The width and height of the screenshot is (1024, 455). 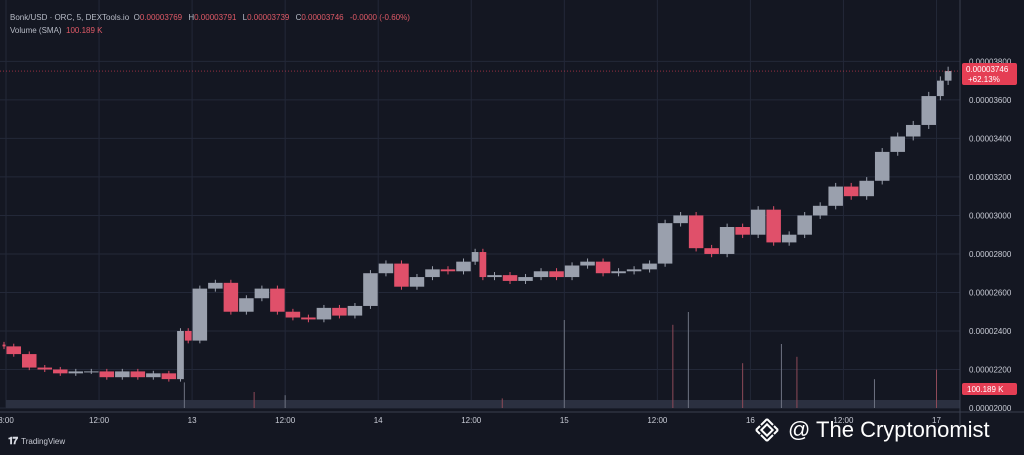 I want to click on watermark-text: @ The Cryptonomist, so click(x=889, y=429).